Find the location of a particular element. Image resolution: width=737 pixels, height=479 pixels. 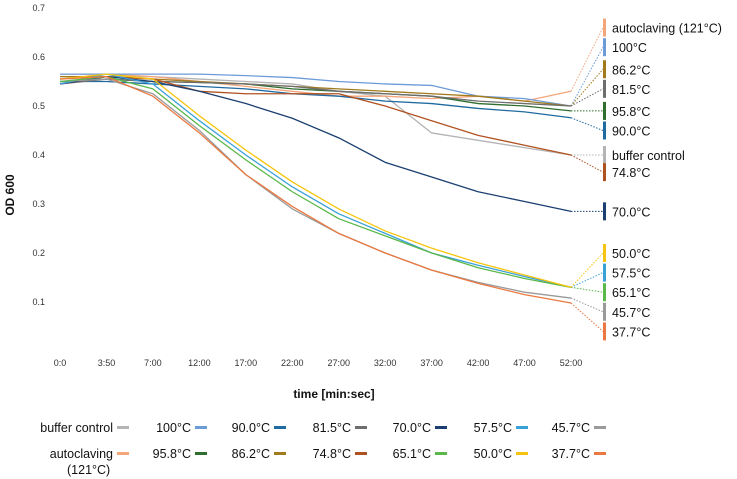

legend-label: 65.1°C is located at coordinates (412, 454).